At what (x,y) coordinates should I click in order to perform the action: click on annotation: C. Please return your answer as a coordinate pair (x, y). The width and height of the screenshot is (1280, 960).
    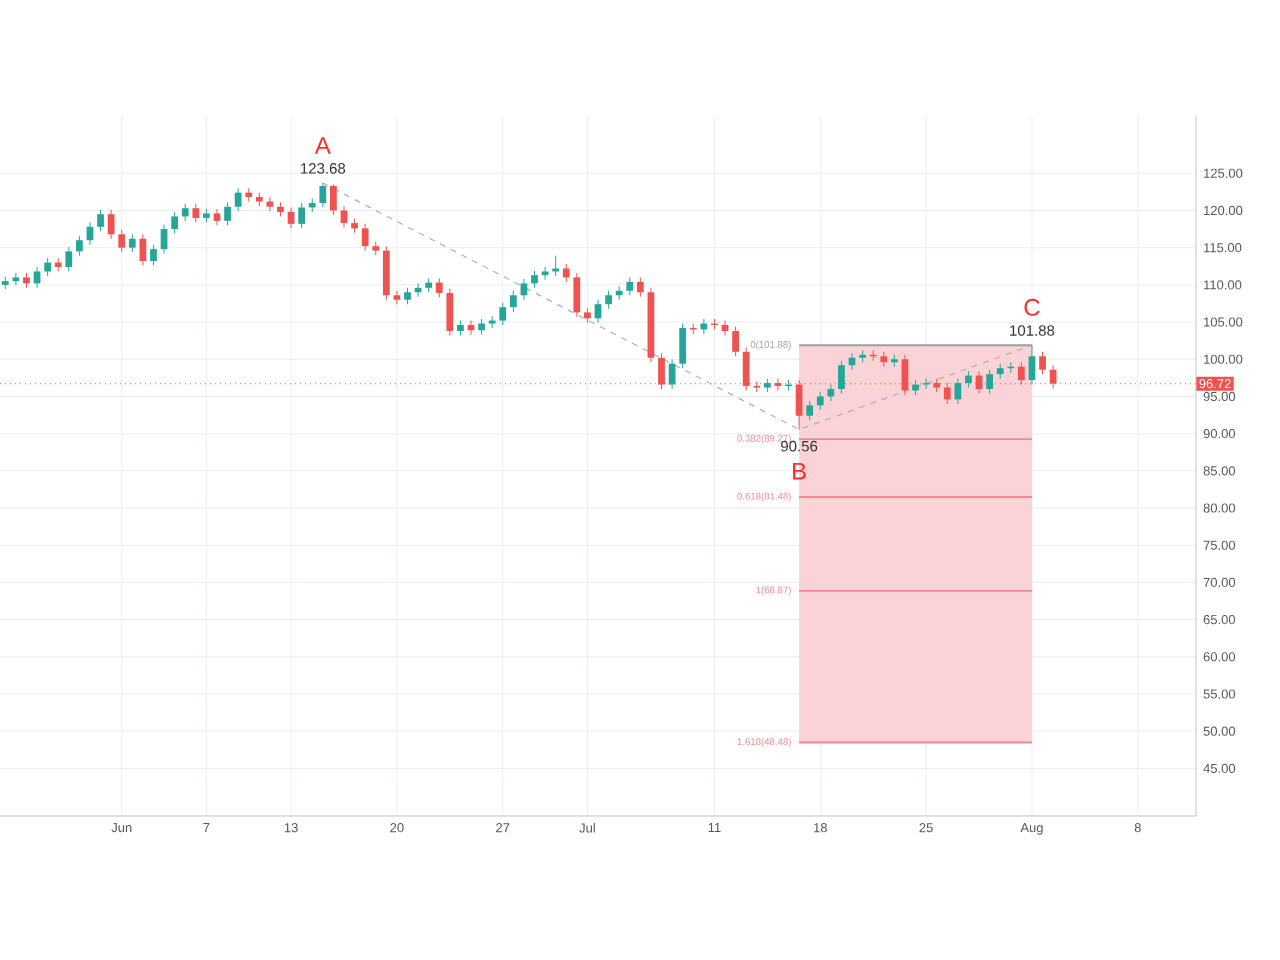
    Looking at the image, I should click on (1032, 307).